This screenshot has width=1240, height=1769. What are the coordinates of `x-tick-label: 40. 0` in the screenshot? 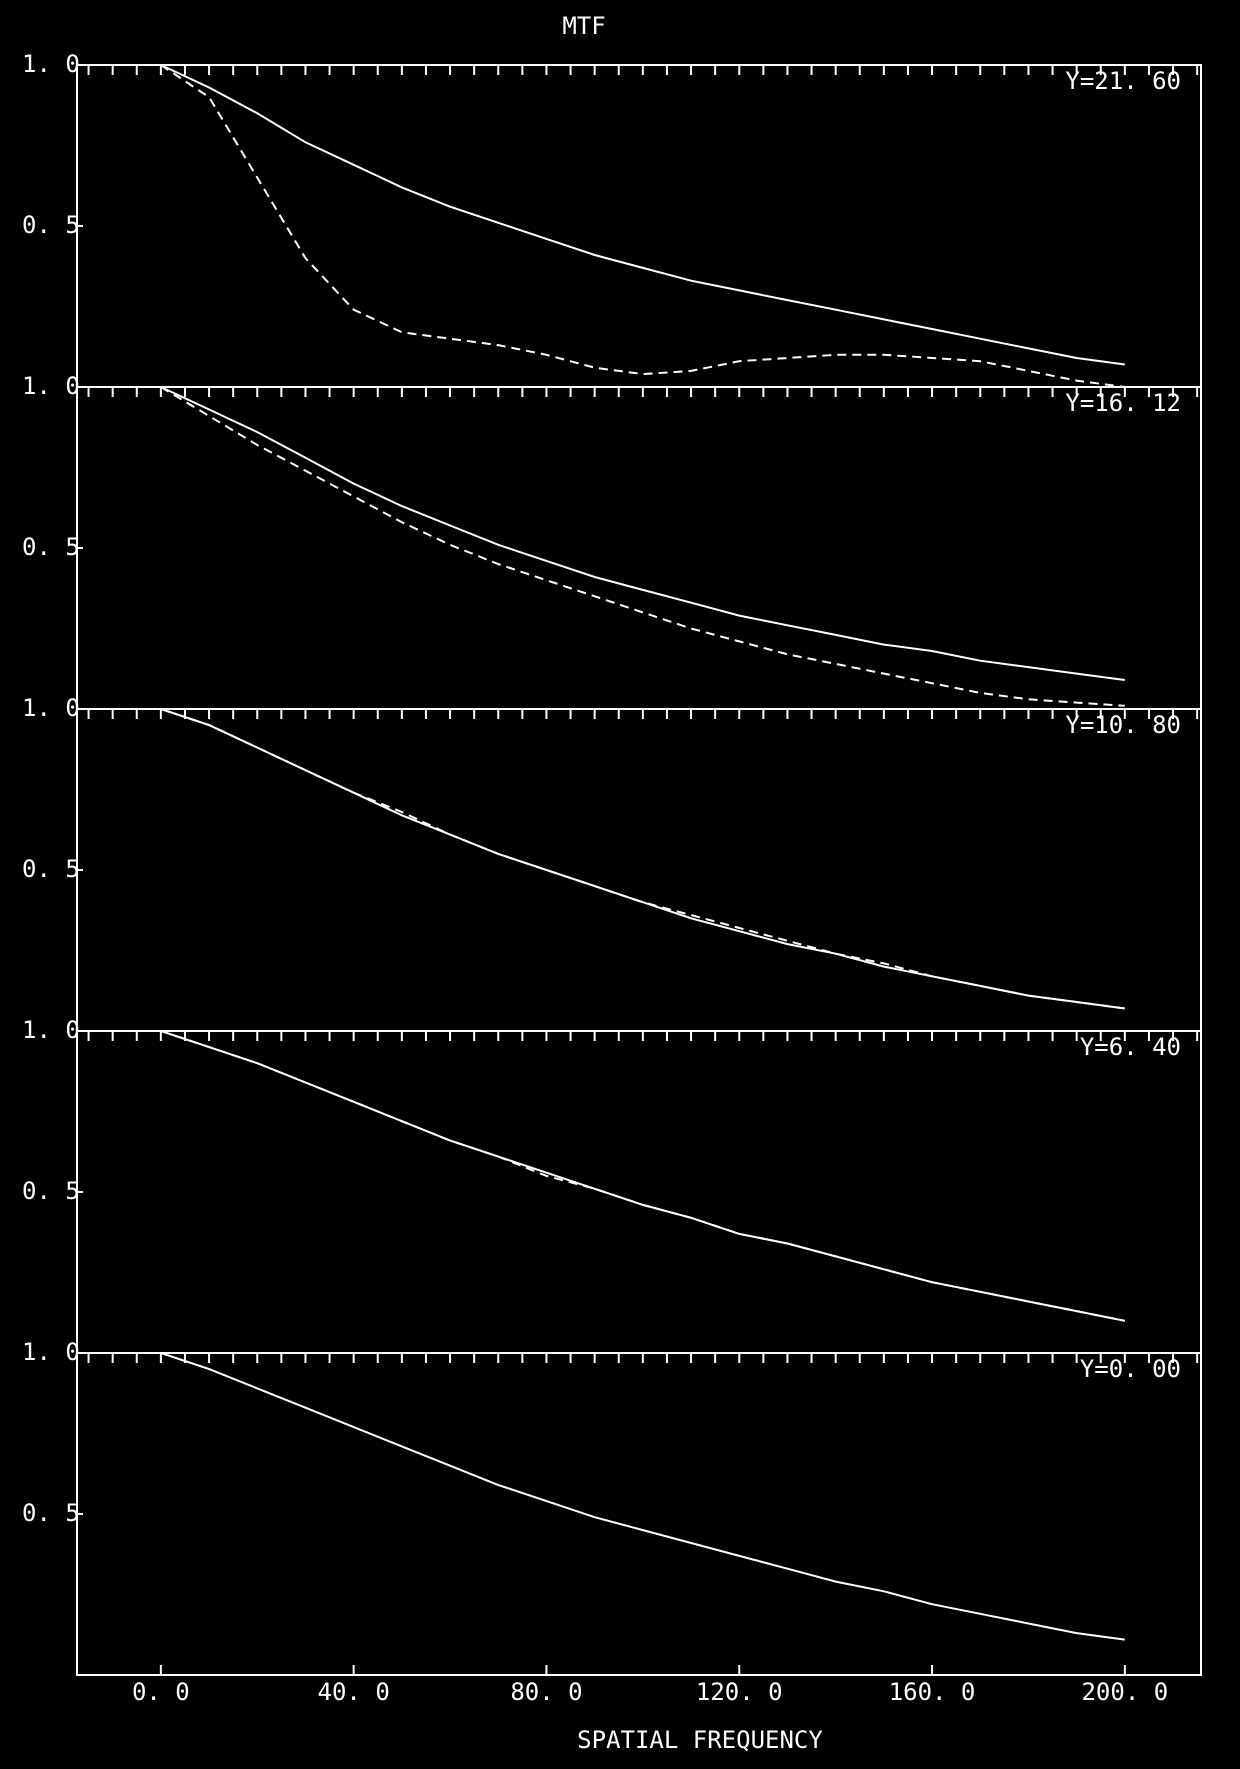 It's located at (354, 1692).